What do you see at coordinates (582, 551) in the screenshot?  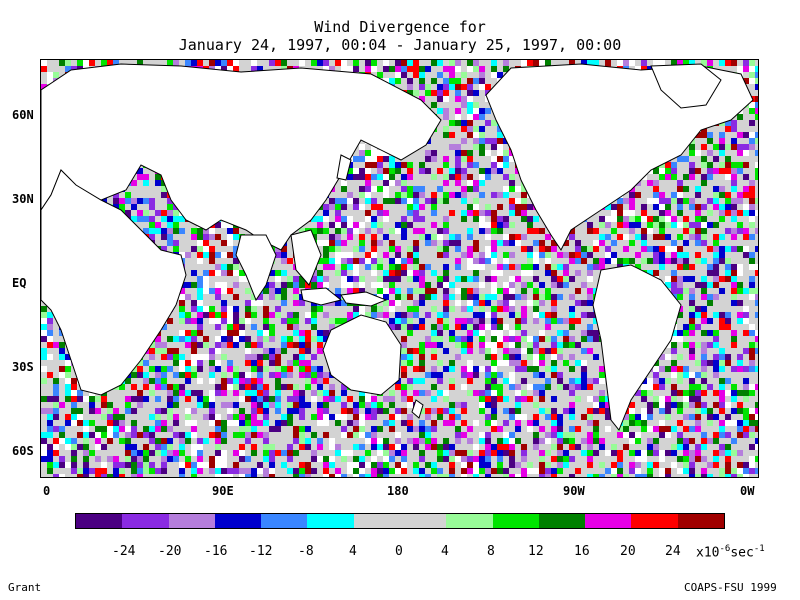 I see `colorbar-label: 16` at bounding box center [582, 551].